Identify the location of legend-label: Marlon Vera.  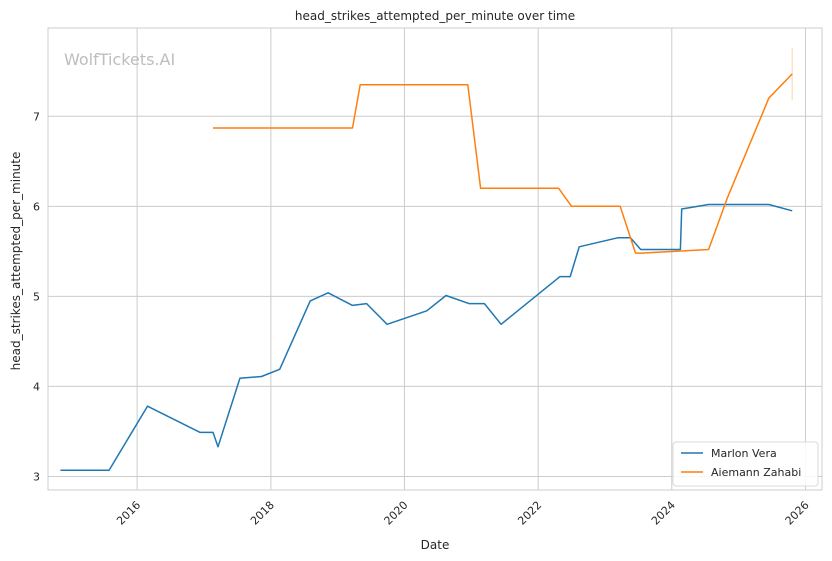
(744, 453).